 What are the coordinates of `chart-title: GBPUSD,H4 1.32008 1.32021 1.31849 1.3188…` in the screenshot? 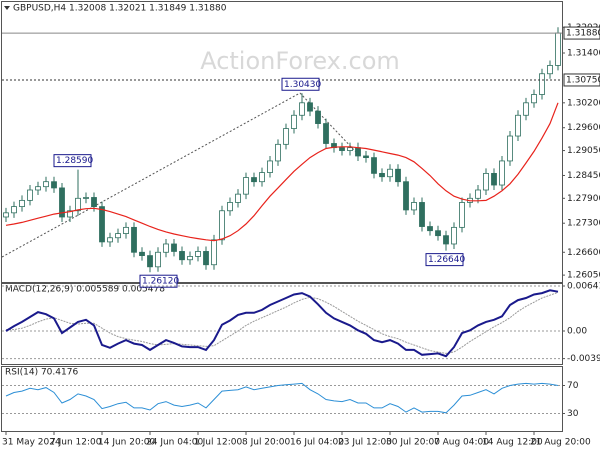 It's located at (120, 9).